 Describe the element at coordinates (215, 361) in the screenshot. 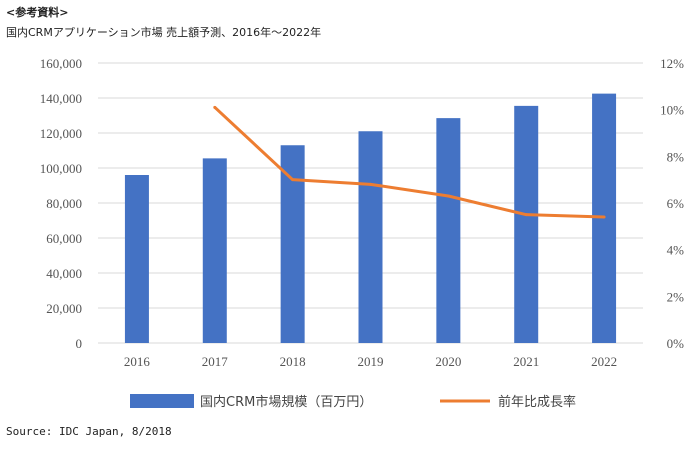

I see `x-tick-label: 2017` at that location.